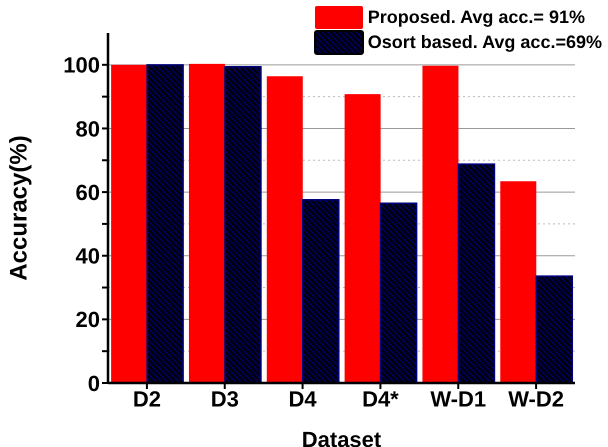 This screenshot has width=608, height=447. What do you see at coordinates (536, 399) in the screenshot?
I see `x-tick-label: W-D2` at bounding box center [536, 399].